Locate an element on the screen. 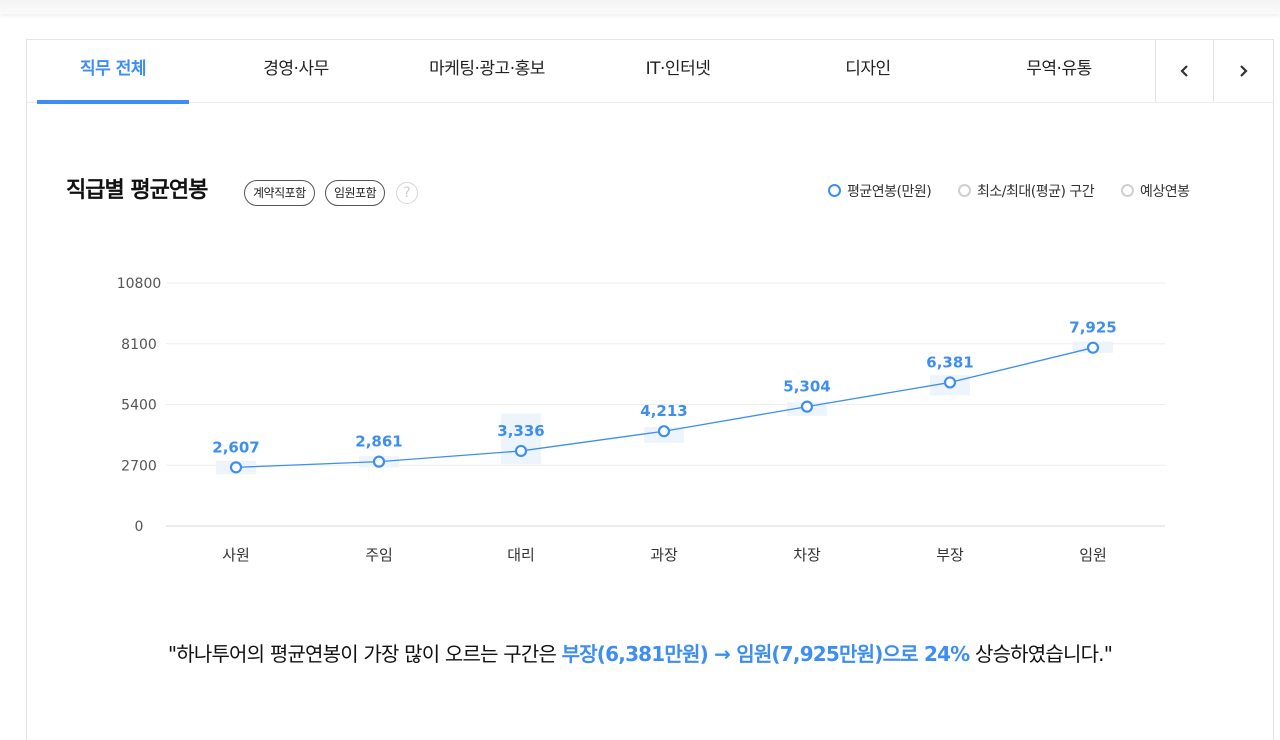  chart-title: 직급별 평균연봉 is located at coordinates (137, 190).